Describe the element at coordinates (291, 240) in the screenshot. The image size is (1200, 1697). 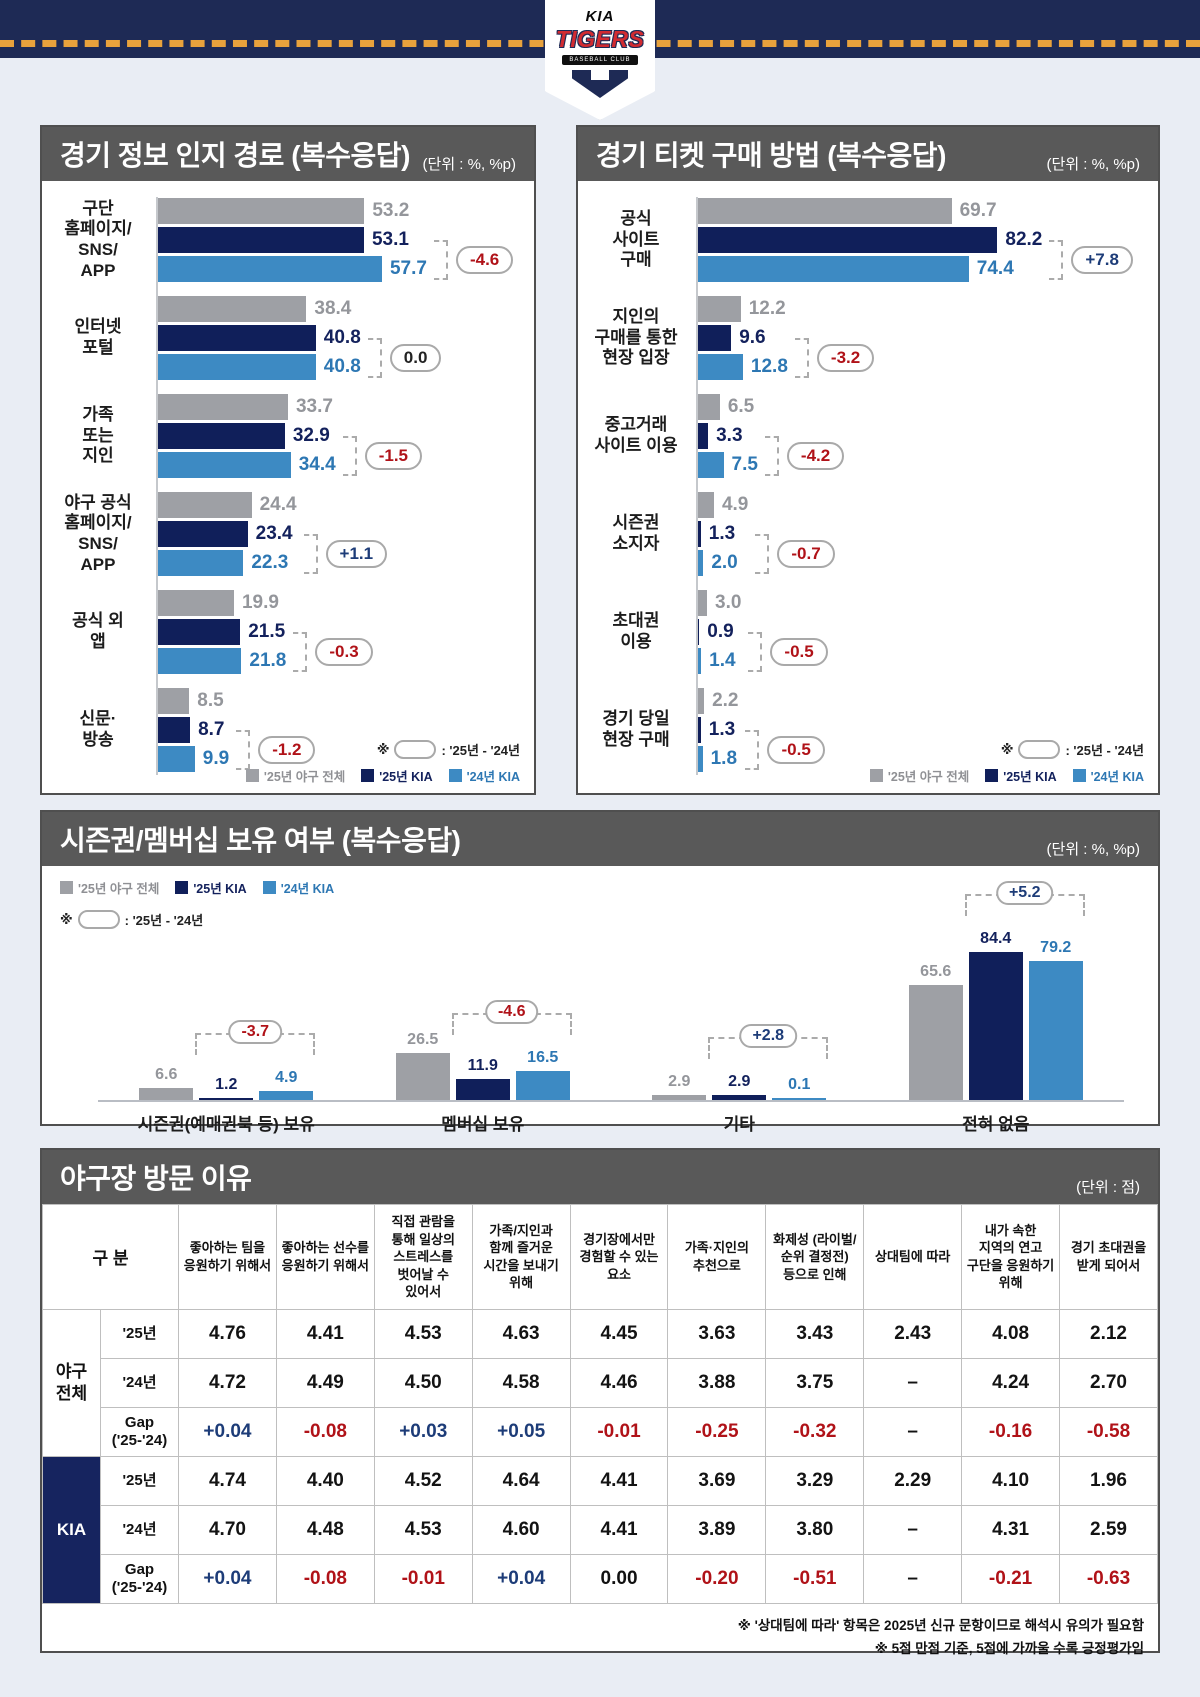
I see `bar-line: 53.1` at that location.